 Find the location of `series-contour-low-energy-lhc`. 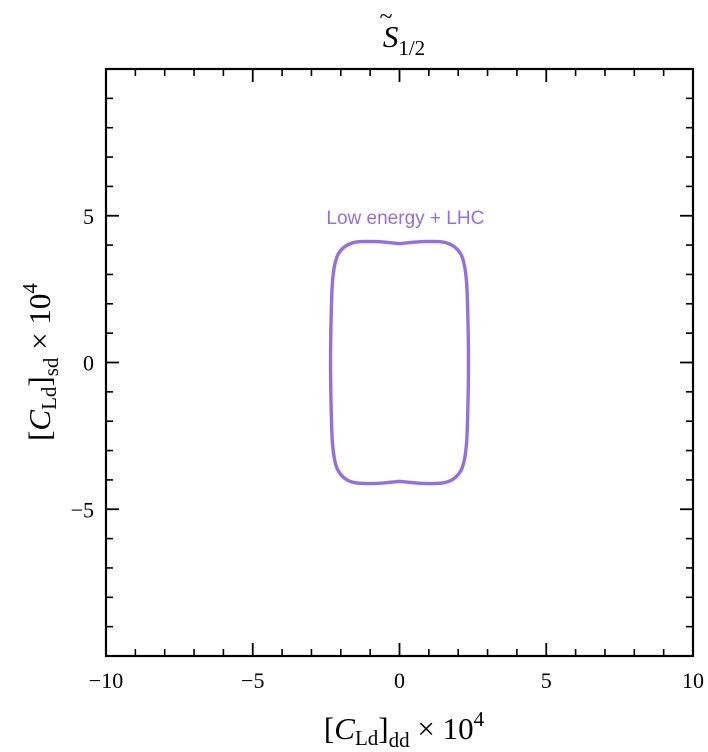

series-contour-low-energy-lhc is located at coordinates (399, 362).